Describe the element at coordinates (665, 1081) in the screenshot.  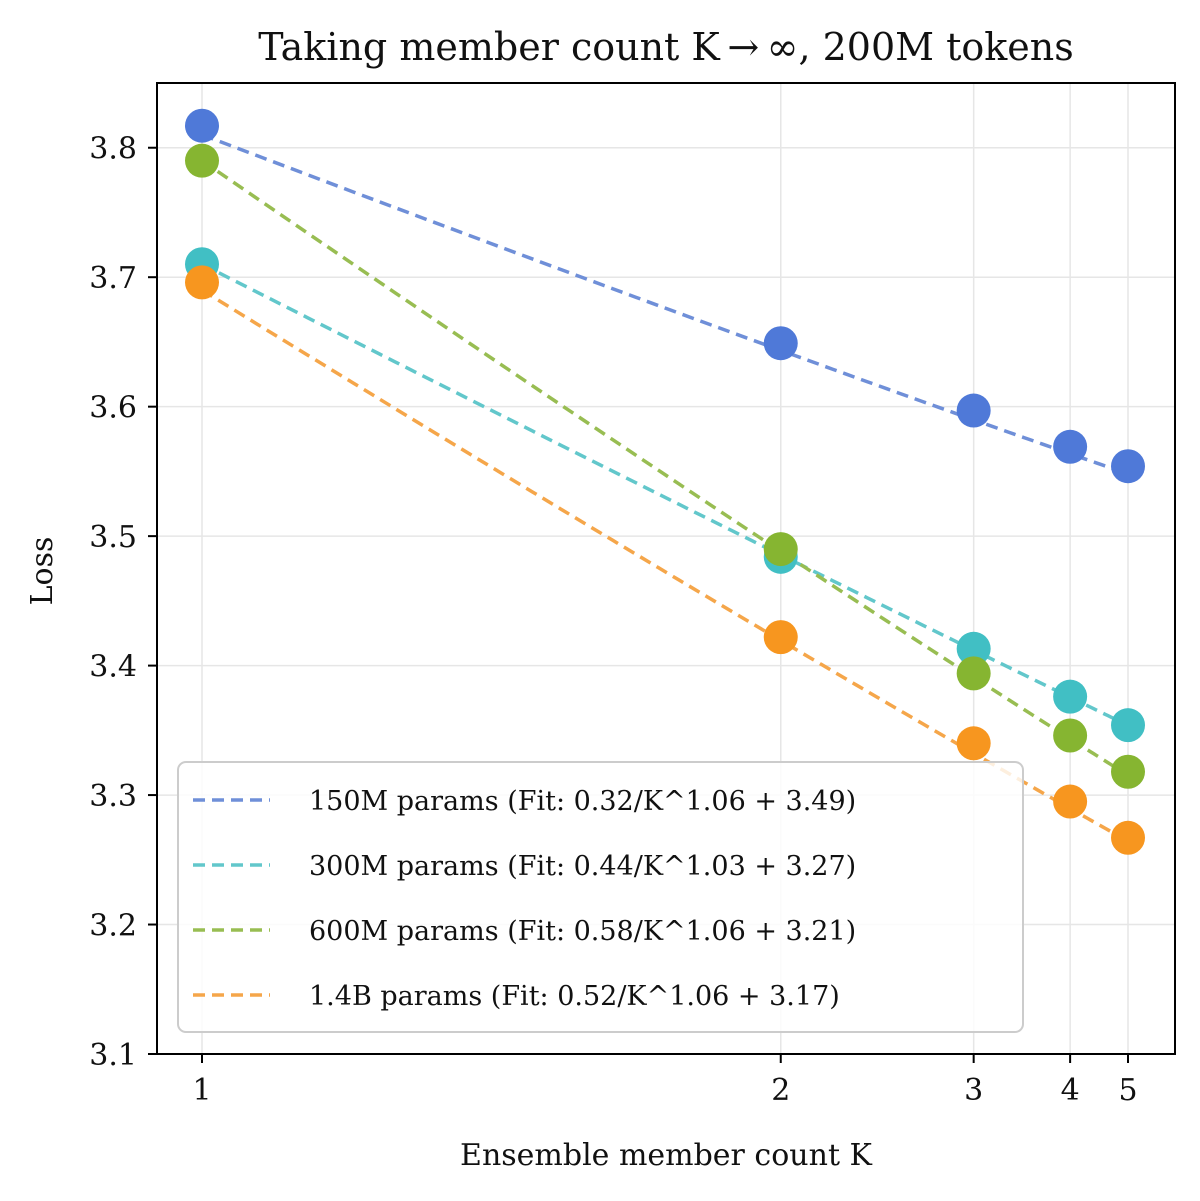
I see `x-axis: 1 2 3 4 5` at that location.